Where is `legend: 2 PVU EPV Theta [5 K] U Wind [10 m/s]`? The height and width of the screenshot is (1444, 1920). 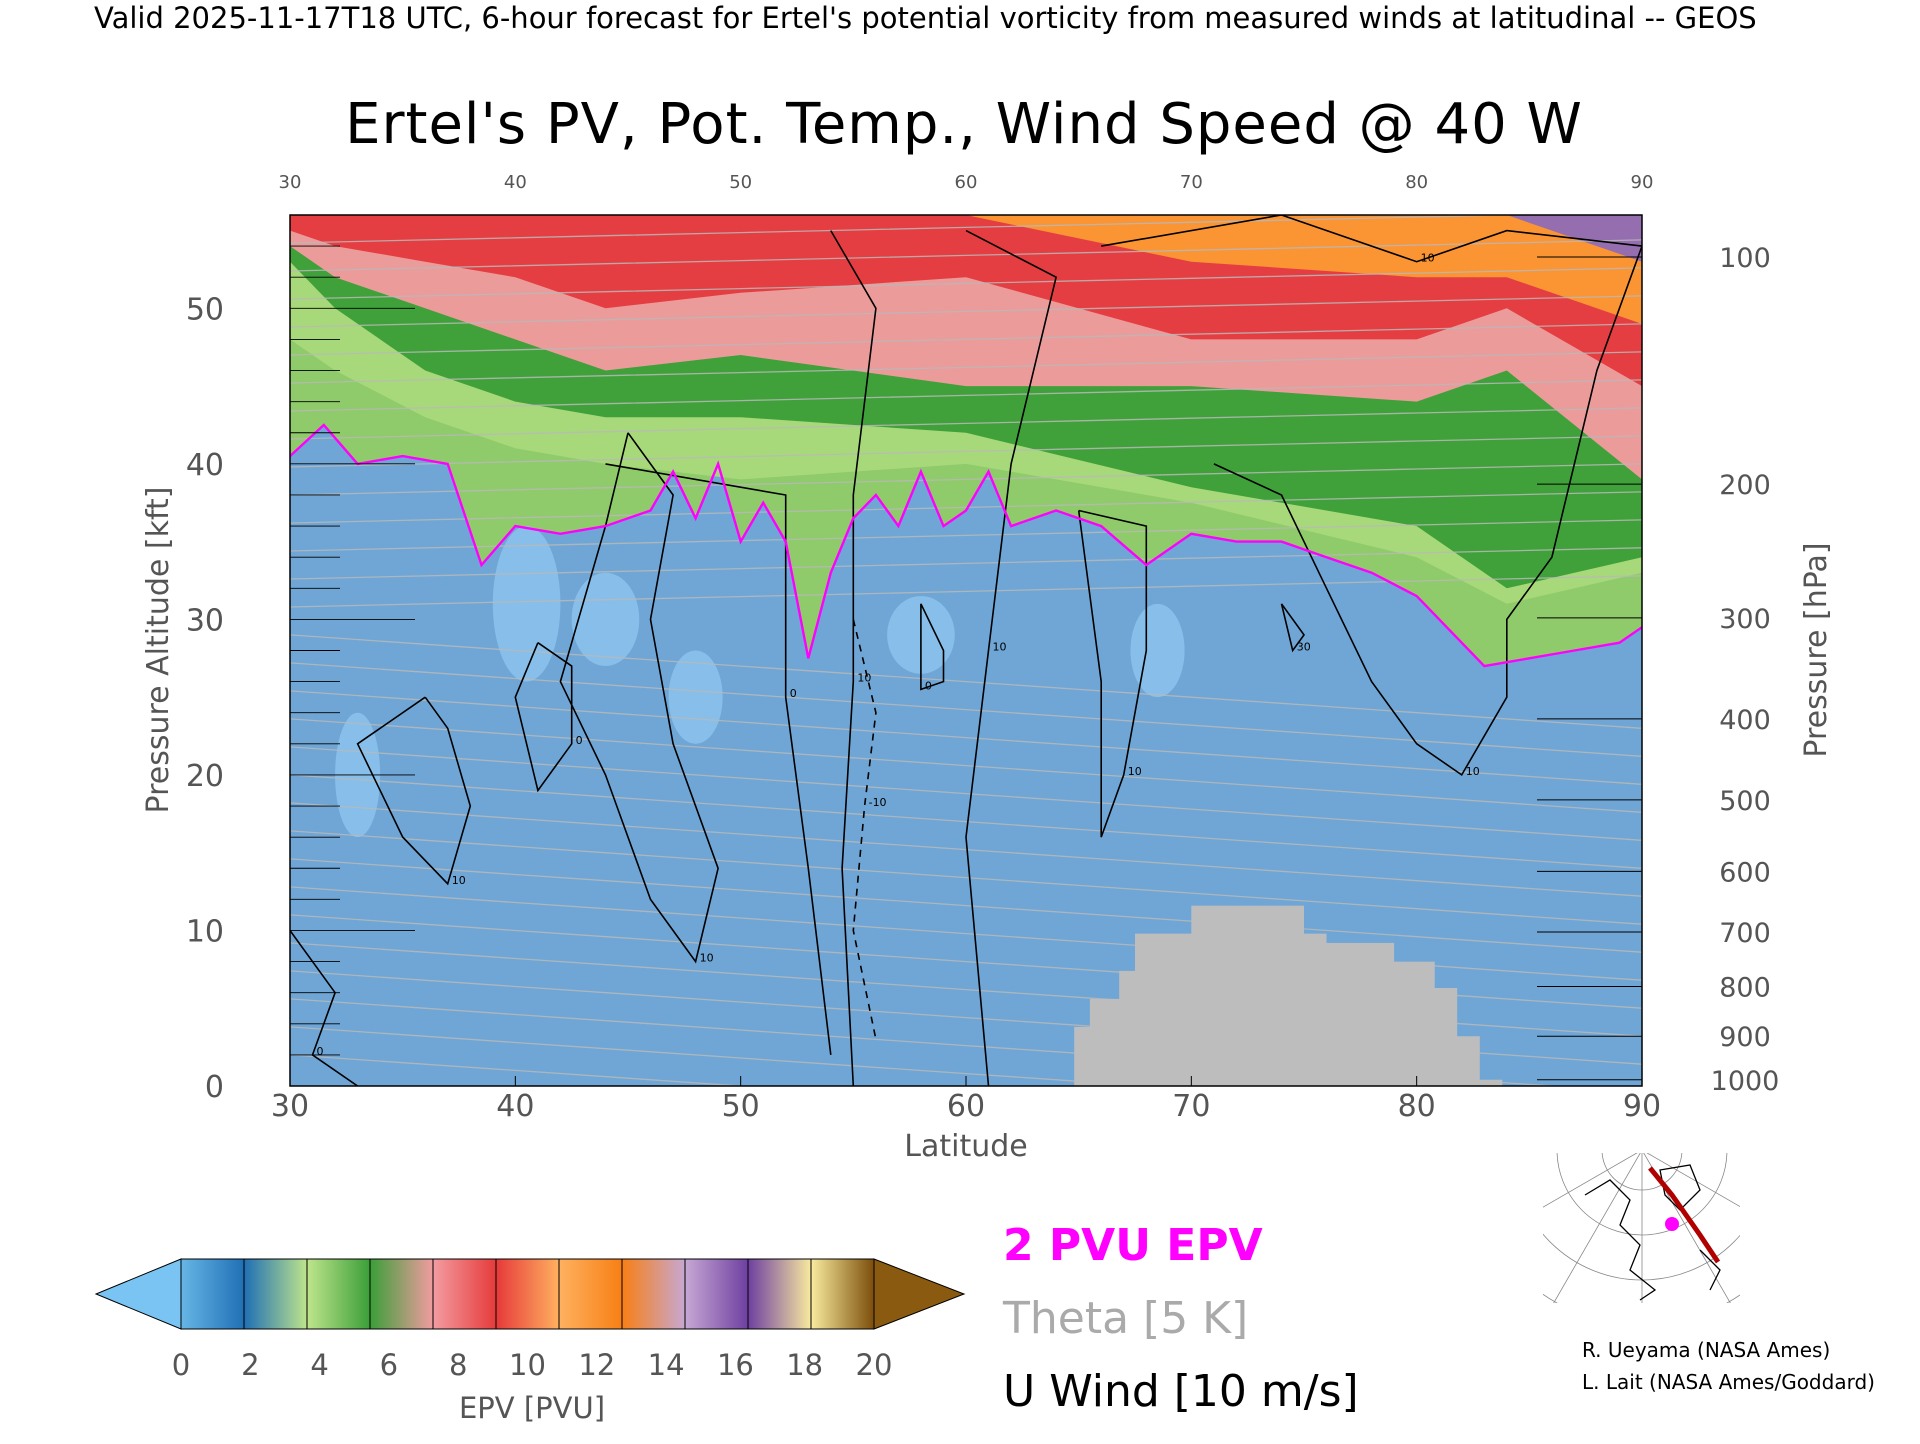 legend: 2 PVU EPV Theta [5 K] U Wind [10 m/s] is located at coordinates (1180, 1318).